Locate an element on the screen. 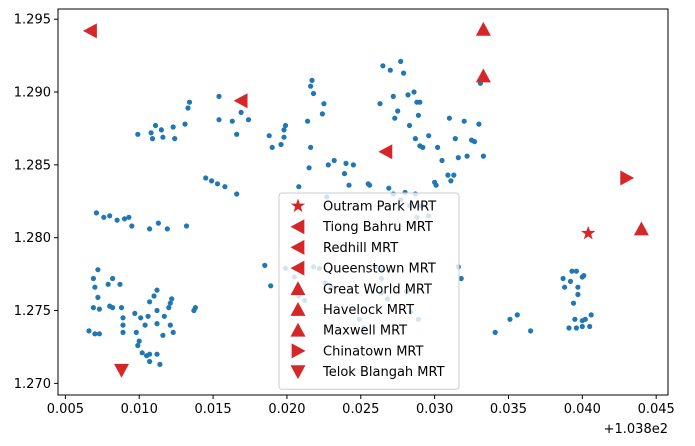 This screenshot has width=695, height=446. legend-label: Chinatown MRT is located at coordinates (373, 351).